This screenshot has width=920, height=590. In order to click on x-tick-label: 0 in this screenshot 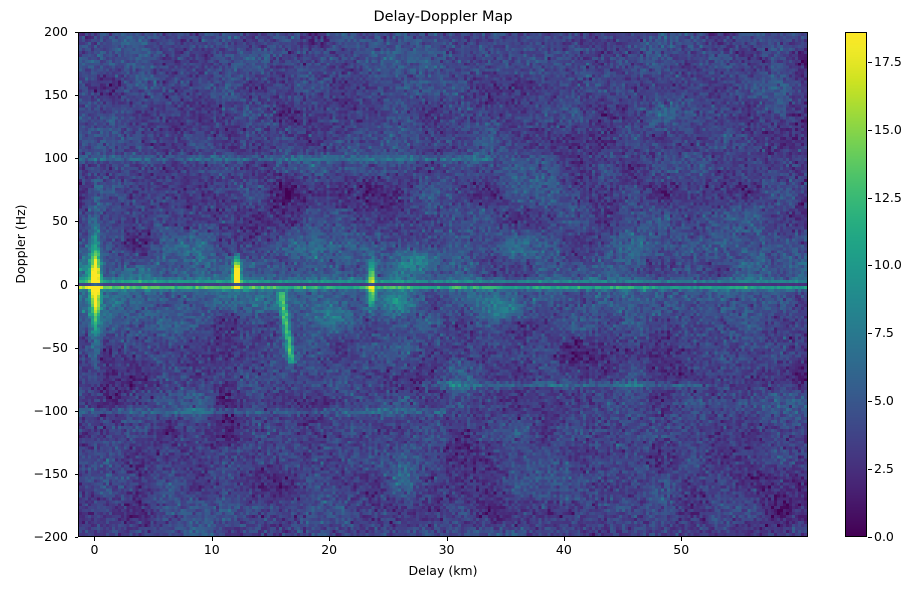, I will do `click(94, 549)`.